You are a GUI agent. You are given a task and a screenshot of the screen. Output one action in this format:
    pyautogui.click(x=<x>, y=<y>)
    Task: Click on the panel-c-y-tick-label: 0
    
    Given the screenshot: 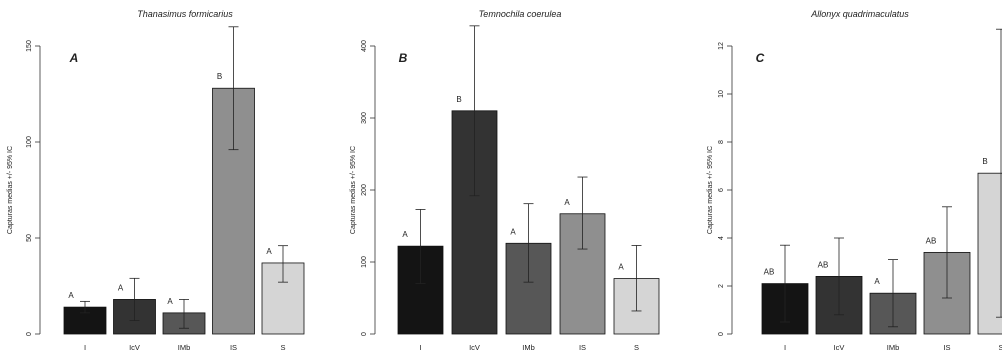 What is the action you would take?
    pyautogui.click(x=721, y=334)
    